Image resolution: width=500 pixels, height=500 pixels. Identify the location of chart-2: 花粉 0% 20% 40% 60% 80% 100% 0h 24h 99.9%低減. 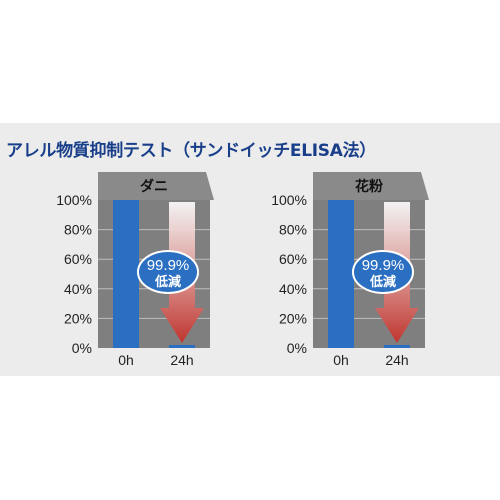
(350, 270).